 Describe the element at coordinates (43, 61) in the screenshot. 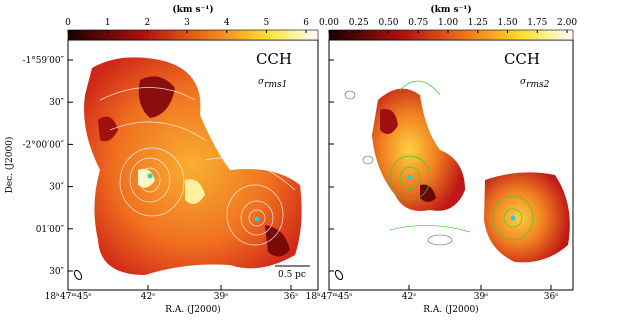

I see `y-tick-label: -1°59′00″` at that location.